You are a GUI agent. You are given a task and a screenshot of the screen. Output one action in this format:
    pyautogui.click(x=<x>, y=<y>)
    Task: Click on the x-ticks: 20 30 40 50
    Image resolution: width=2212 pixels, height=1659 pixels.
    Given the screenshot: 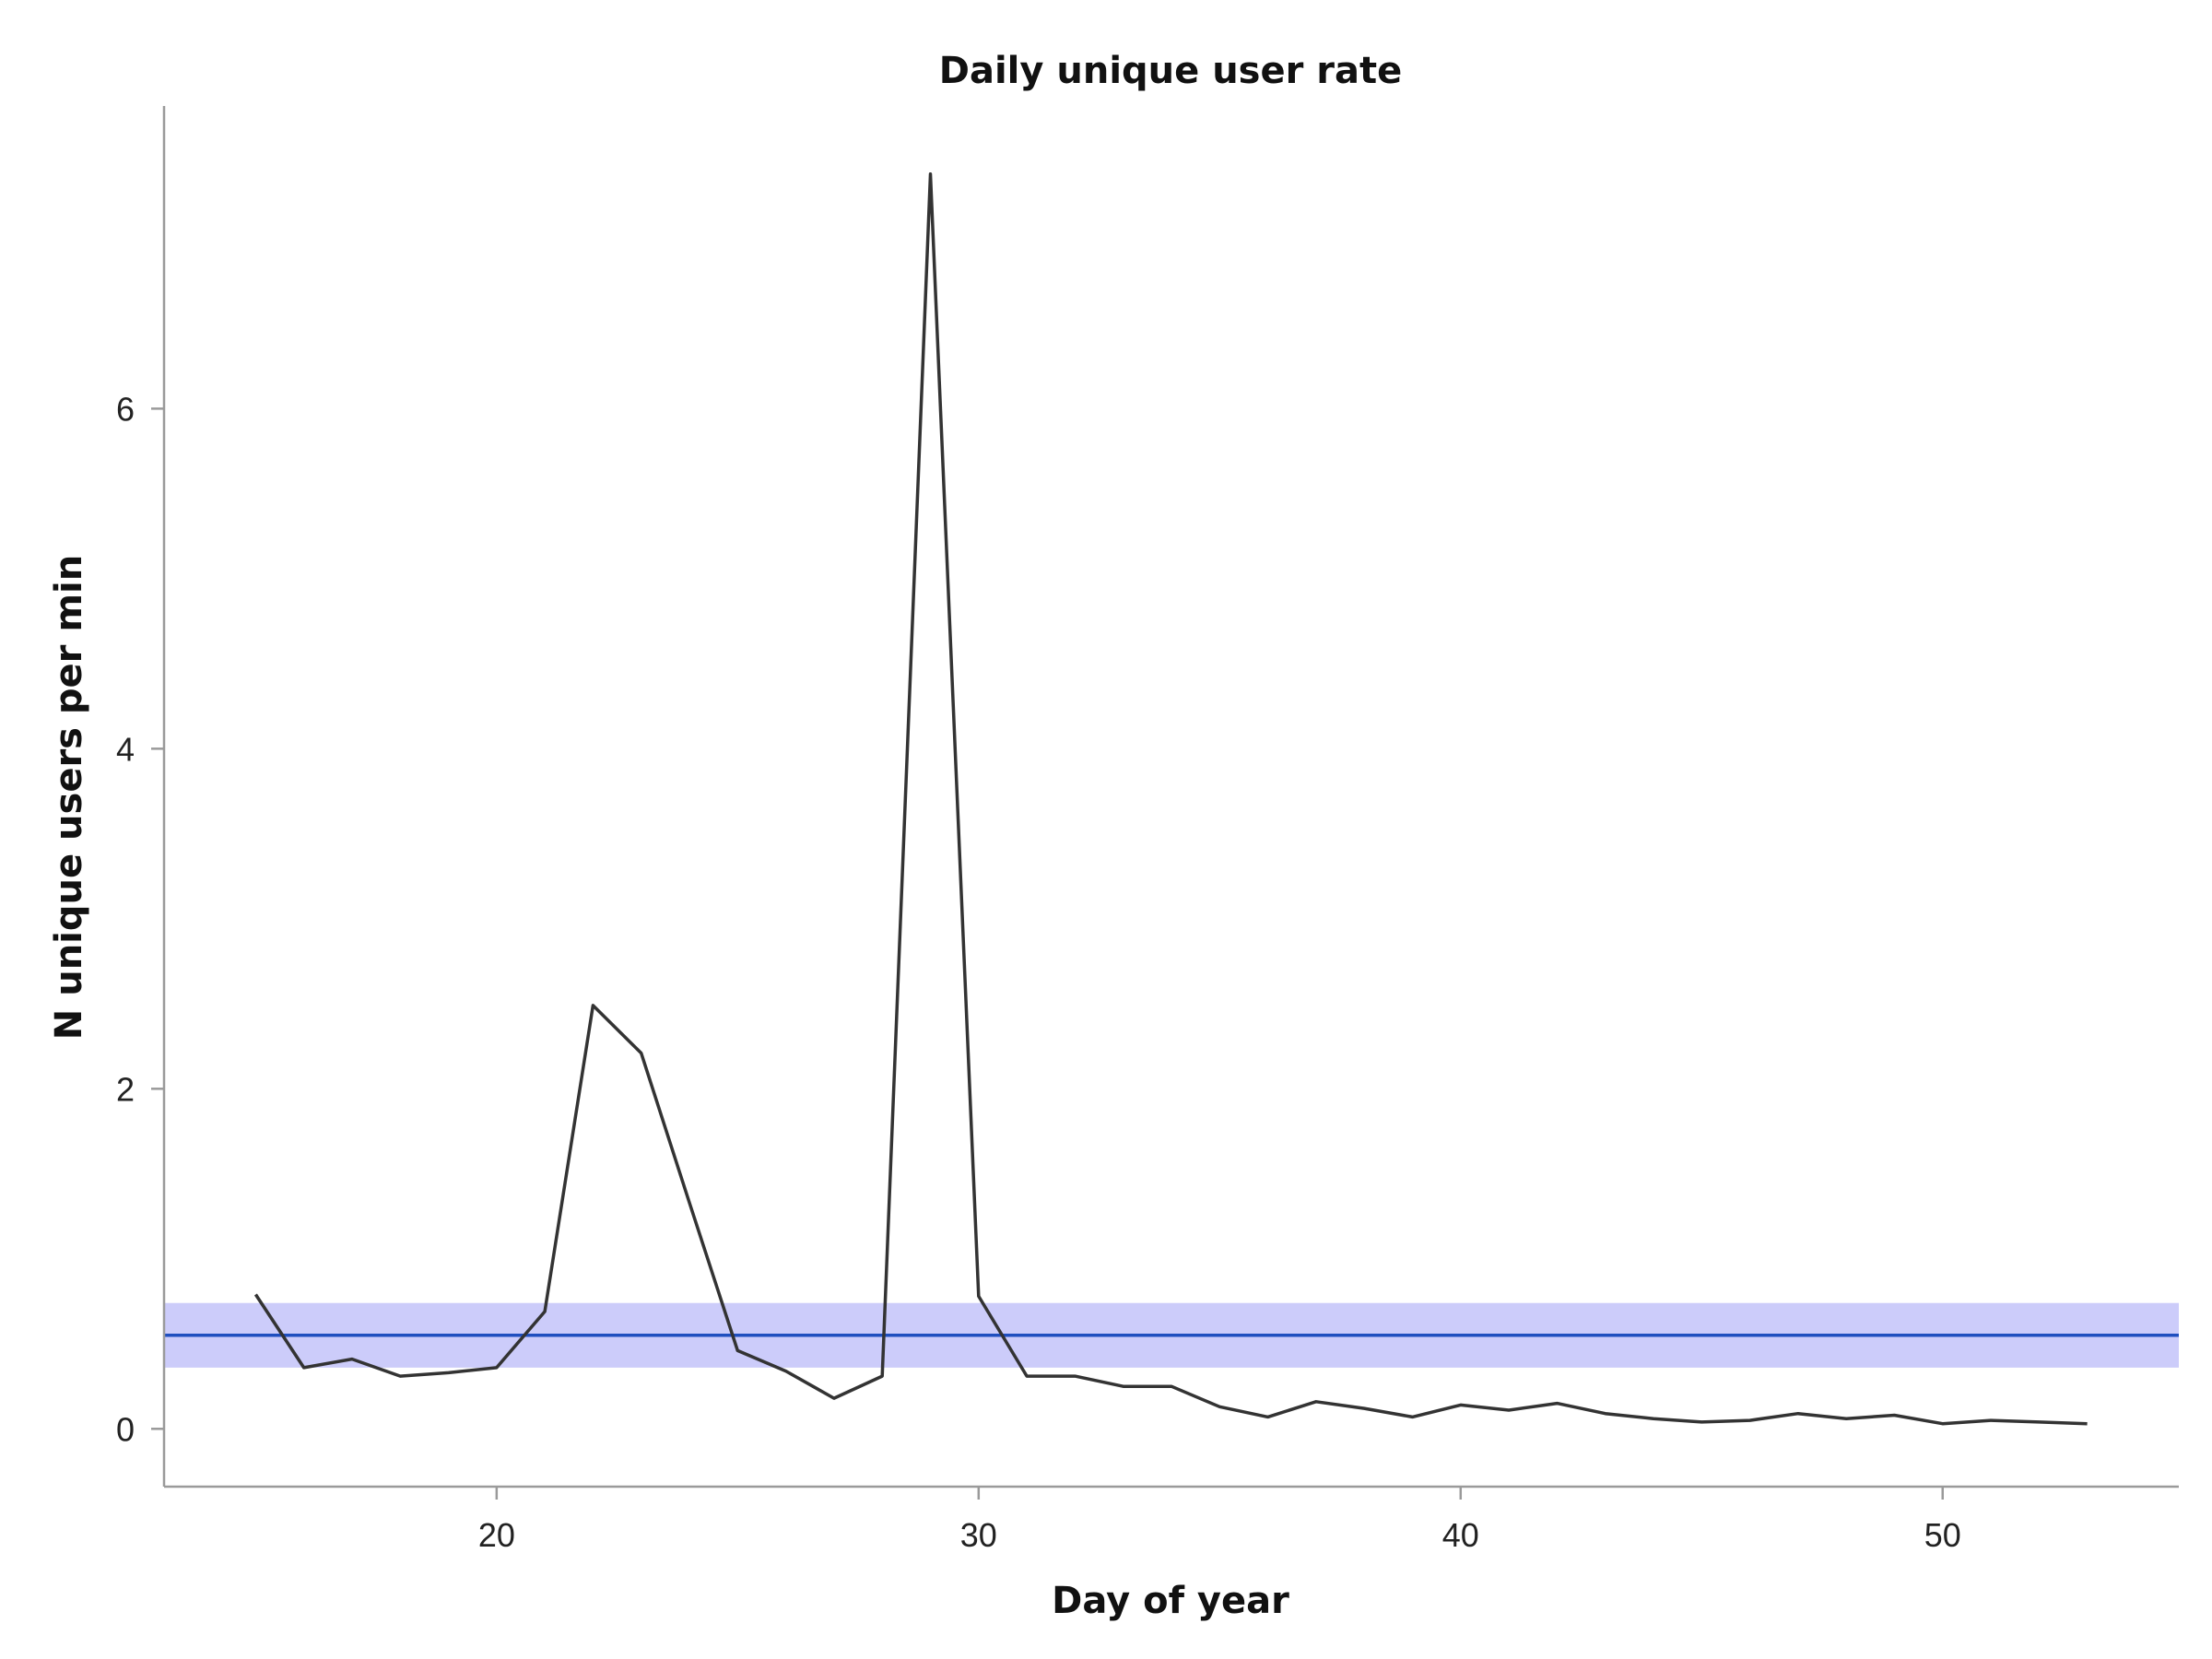 What is the action you would take?
    pyautogui.click(x=1219, y=1520)
    